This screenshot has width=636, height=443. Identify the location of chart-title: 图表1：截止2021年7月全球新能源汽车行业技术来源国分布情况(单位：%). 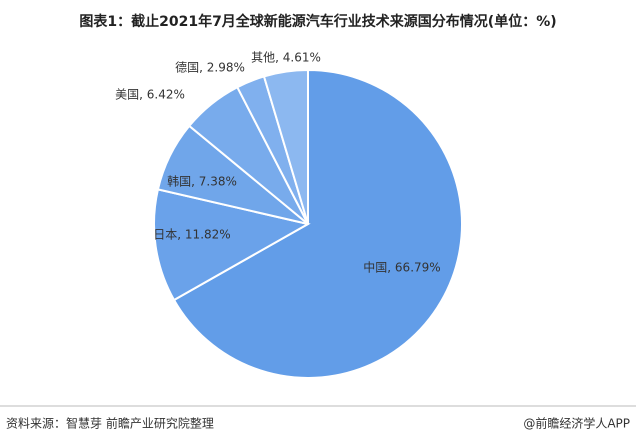
(317, 21).